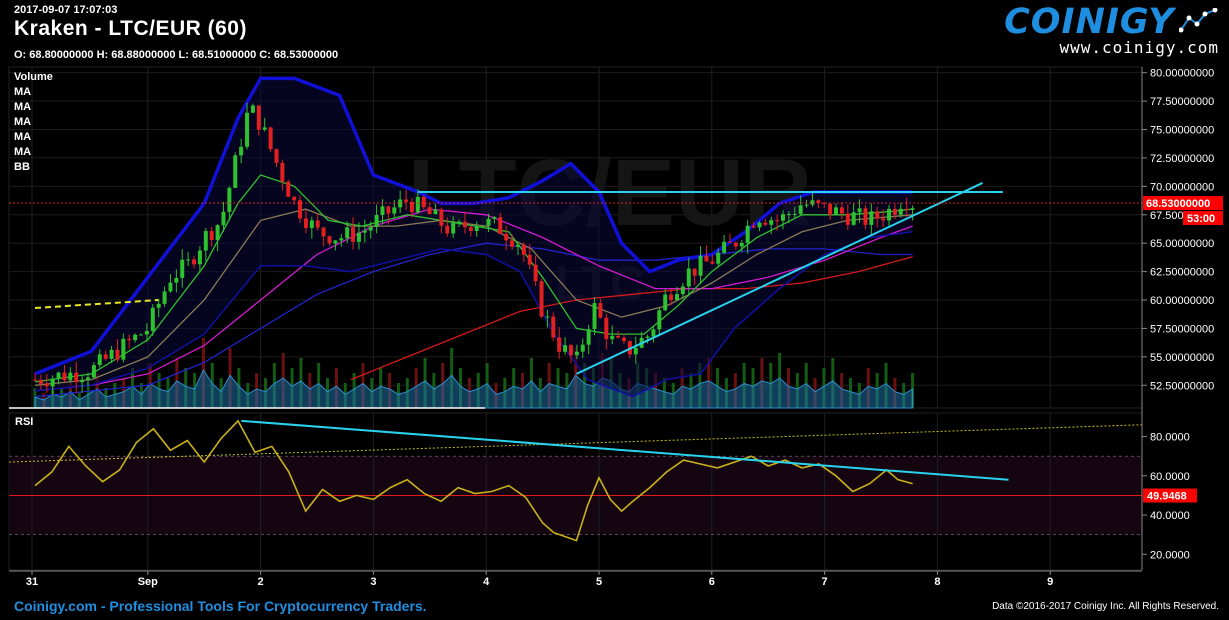  Describe the element at coordinates (1182, 273) in the screenshot. I see `y-tick-label: 62.50000000` at that location.